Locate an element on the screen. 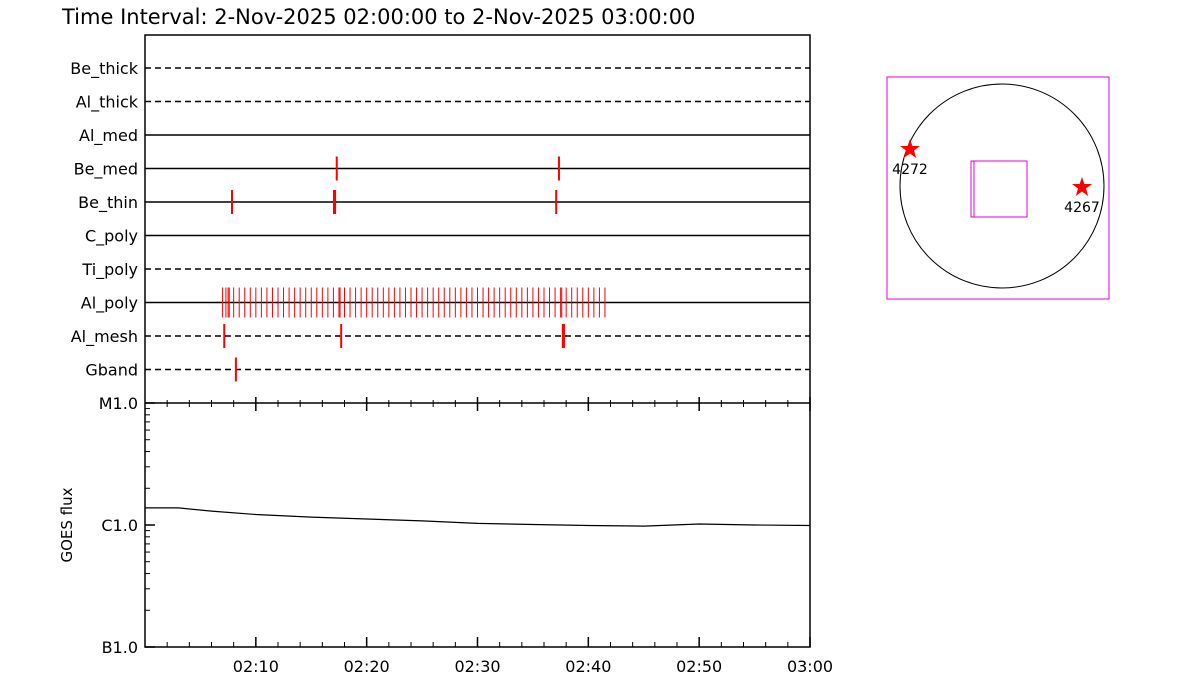  row-label: C_poly is located at coordinates (111, 237).